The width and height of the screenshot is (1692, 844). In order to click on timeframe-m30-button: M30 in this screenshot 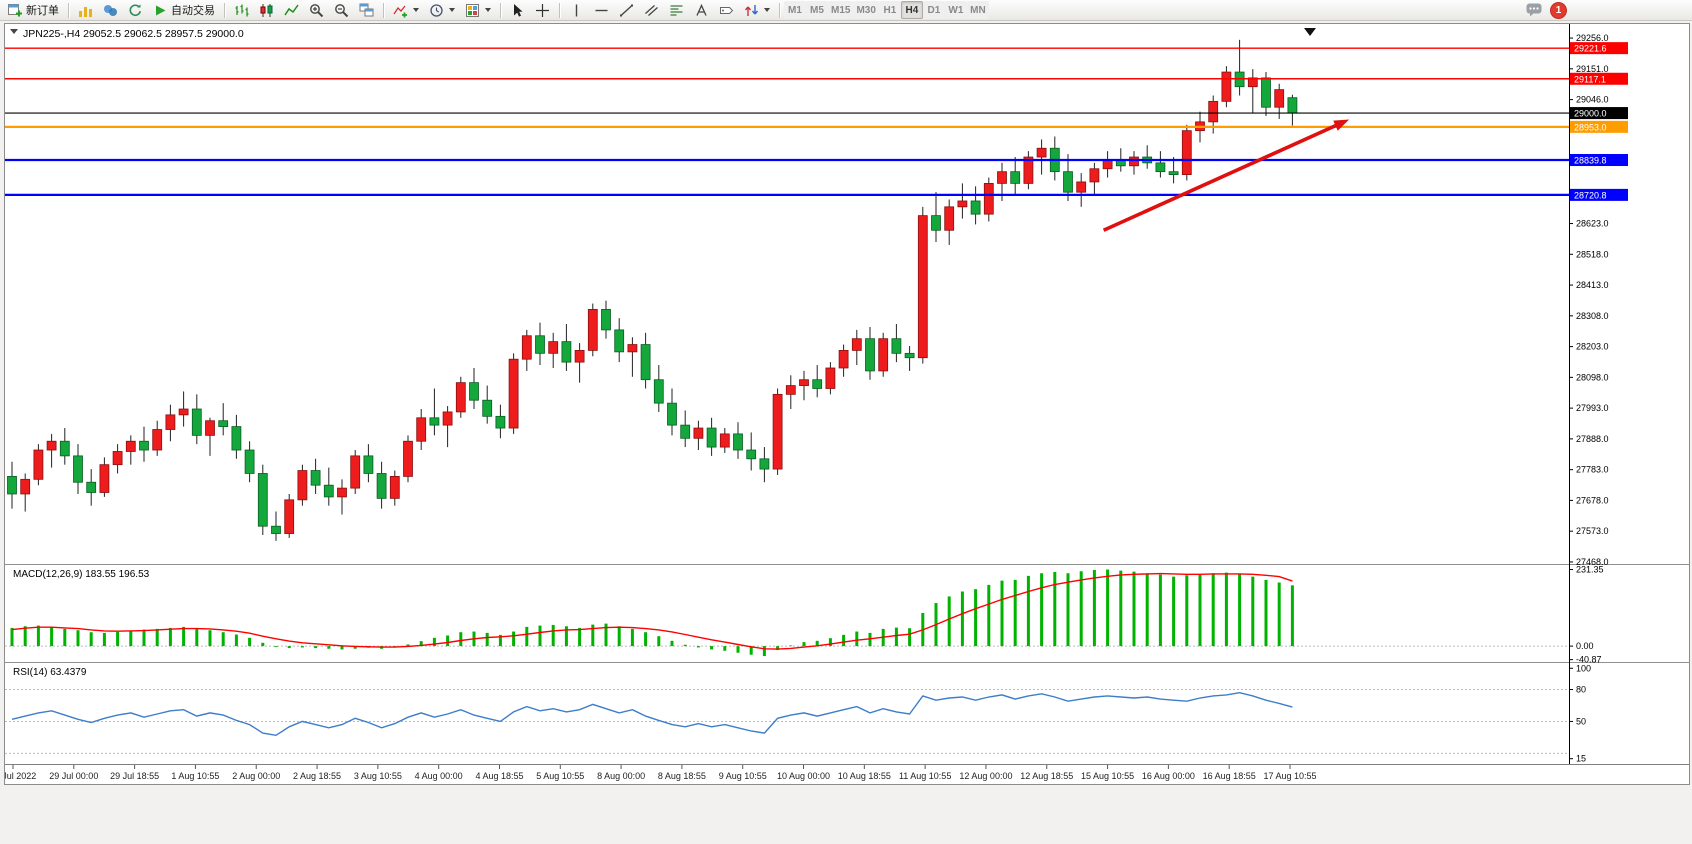, I will do `click(866, 10)`.